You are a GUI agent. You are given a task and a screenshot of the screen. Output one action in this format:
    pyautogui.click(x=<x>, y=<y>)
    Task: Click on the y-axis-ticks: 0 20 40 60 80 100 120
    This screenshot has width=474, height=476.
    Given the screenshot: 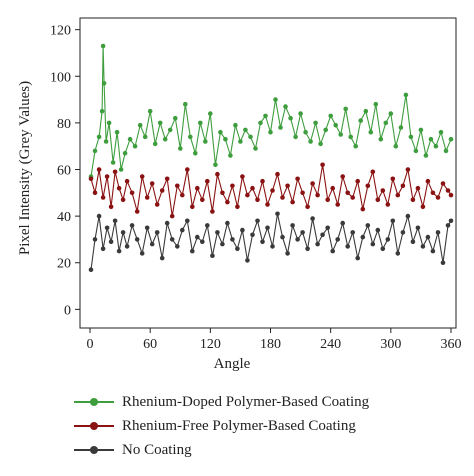 What is the action you would take?
    pyautogui.click(x=65, y=171)
    